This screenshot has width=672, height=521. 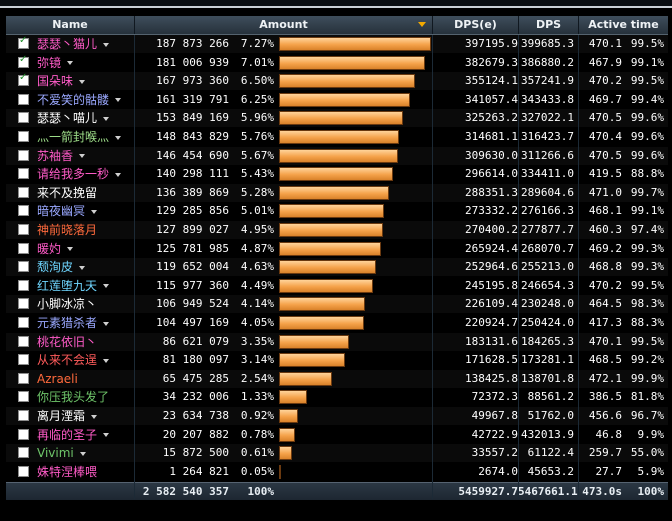 I want to click on col-header-amount: Amount, so click(x=283, y=25).